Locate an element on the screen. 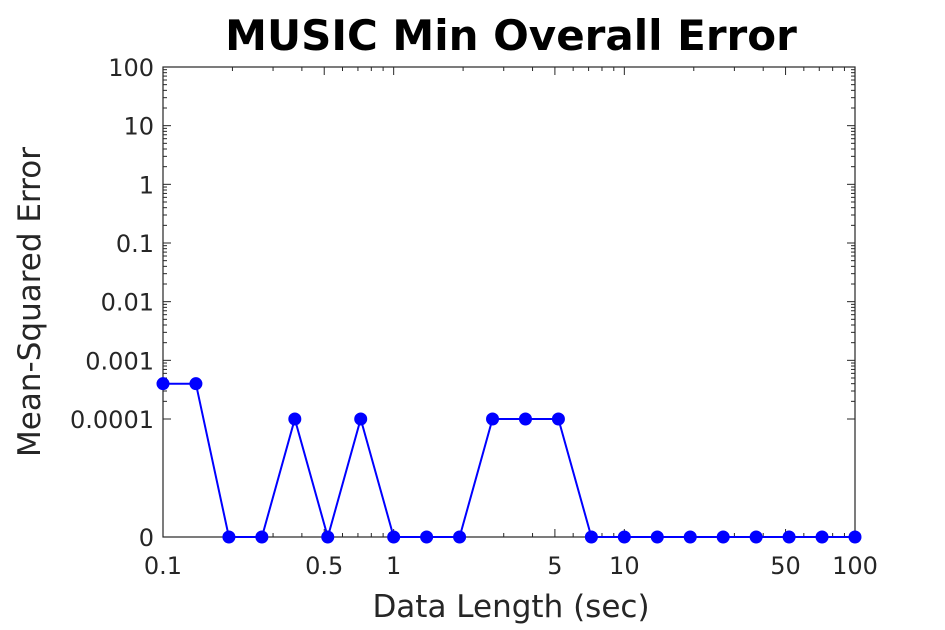 The image size is (945, 630). y-tick-label: 0 is located at coordinates (146, 538).